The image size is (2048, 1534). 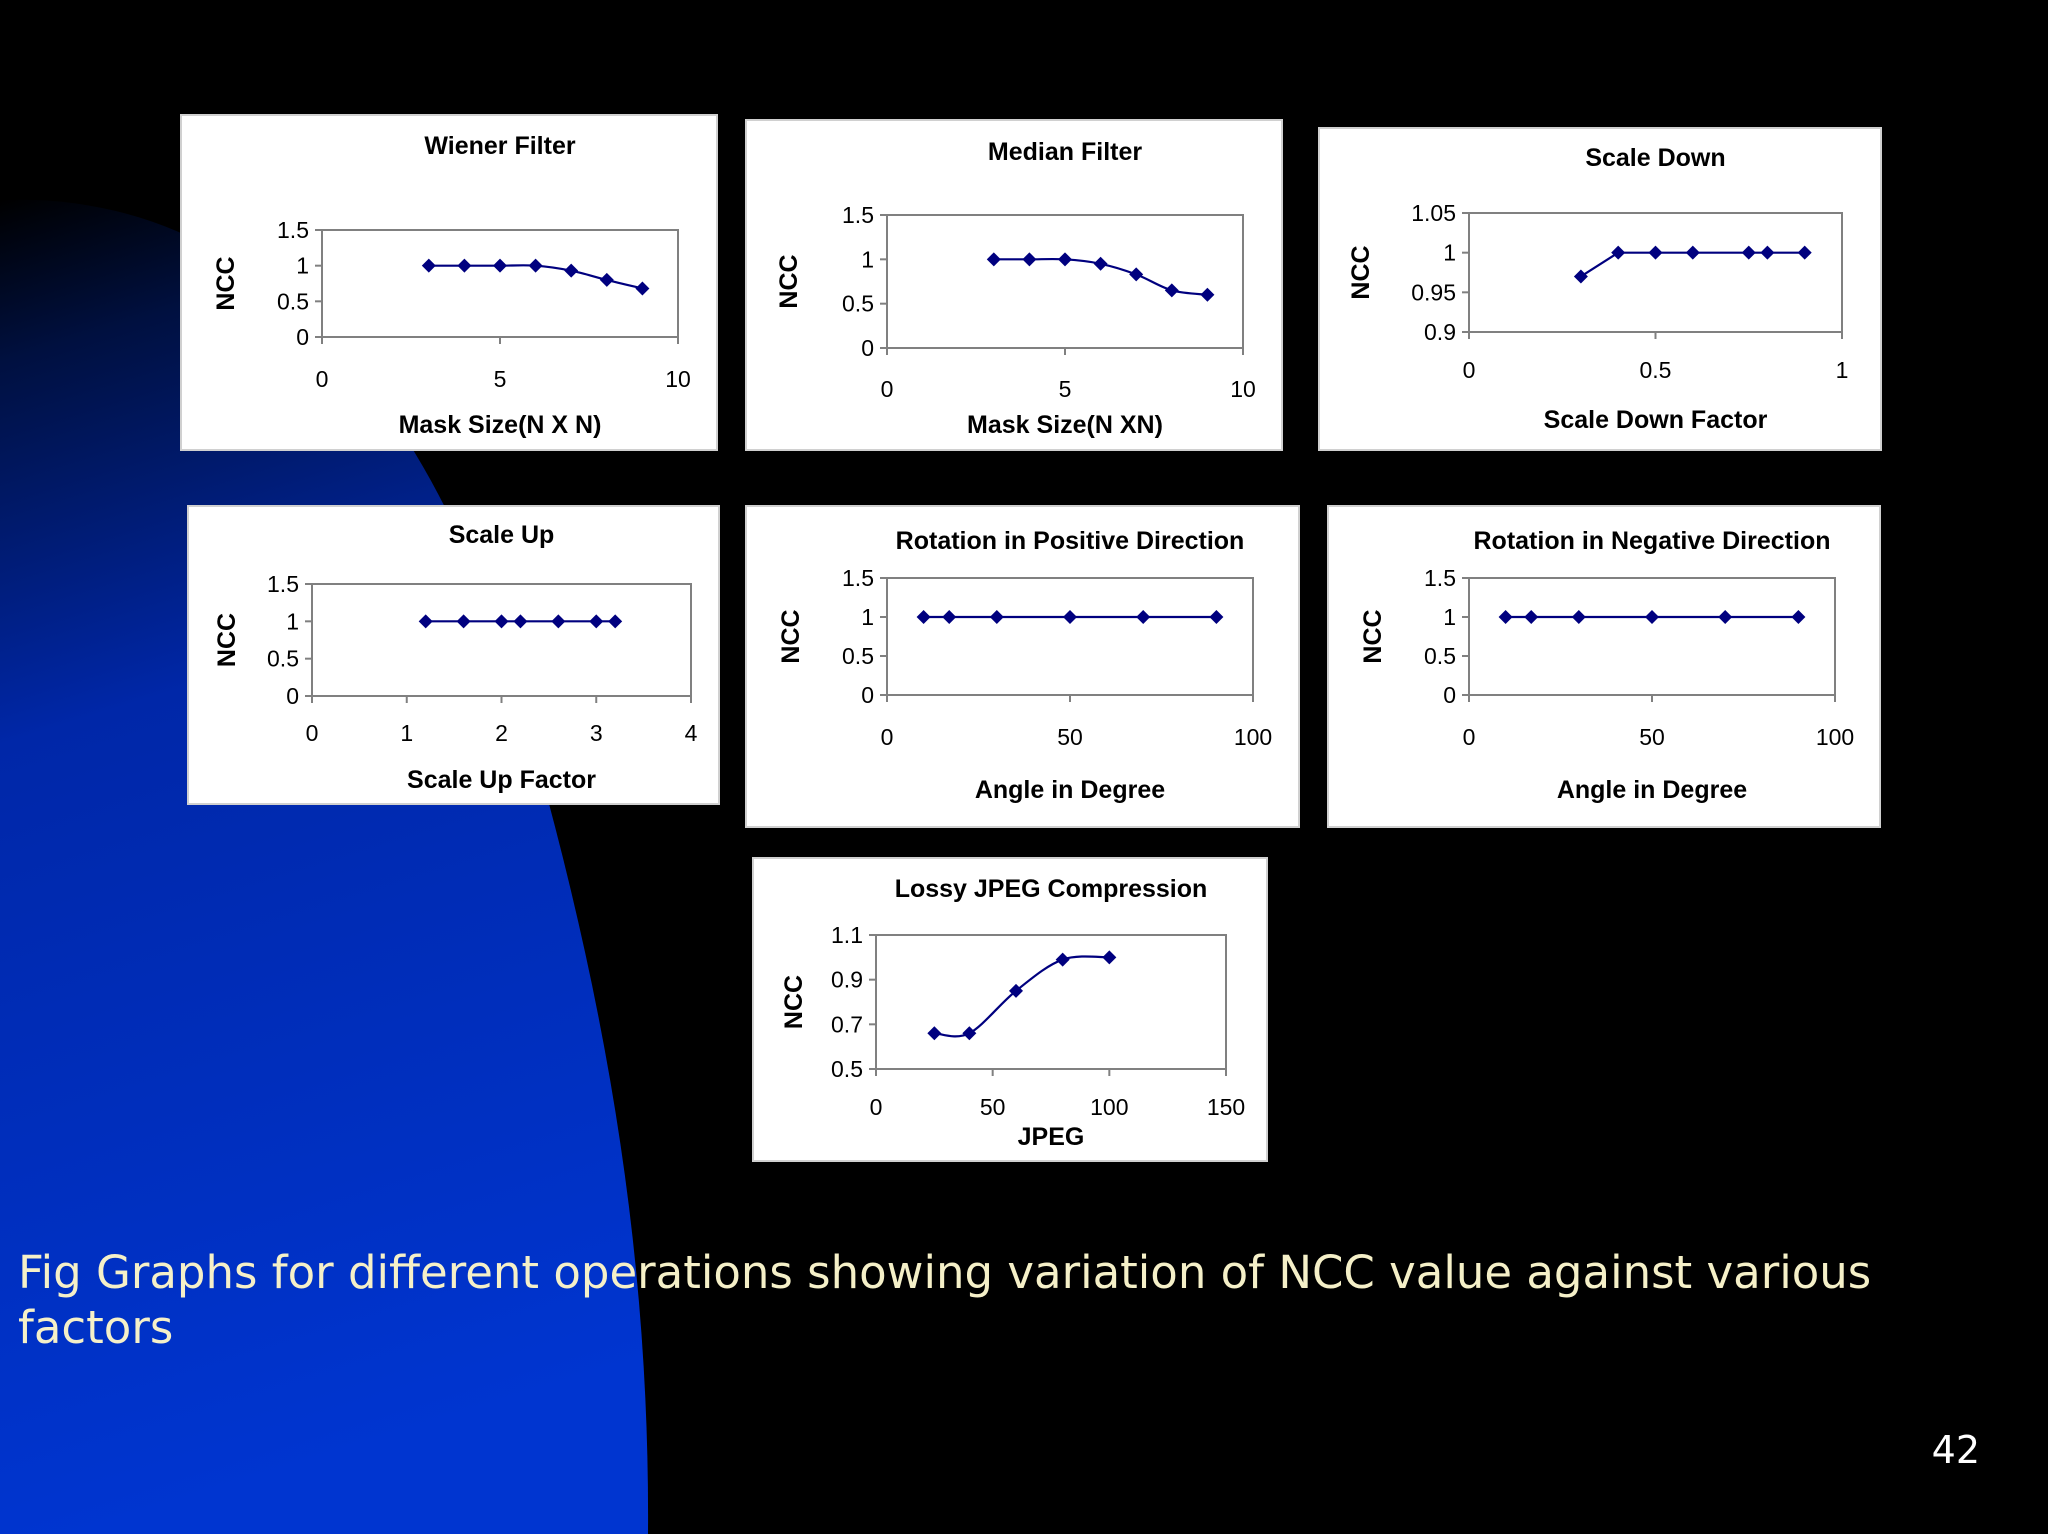 What do you see at coordinates (499, 146) in the screenshot?
I see `chart-title: Wiener Filter` at bounding box center [499, 146].